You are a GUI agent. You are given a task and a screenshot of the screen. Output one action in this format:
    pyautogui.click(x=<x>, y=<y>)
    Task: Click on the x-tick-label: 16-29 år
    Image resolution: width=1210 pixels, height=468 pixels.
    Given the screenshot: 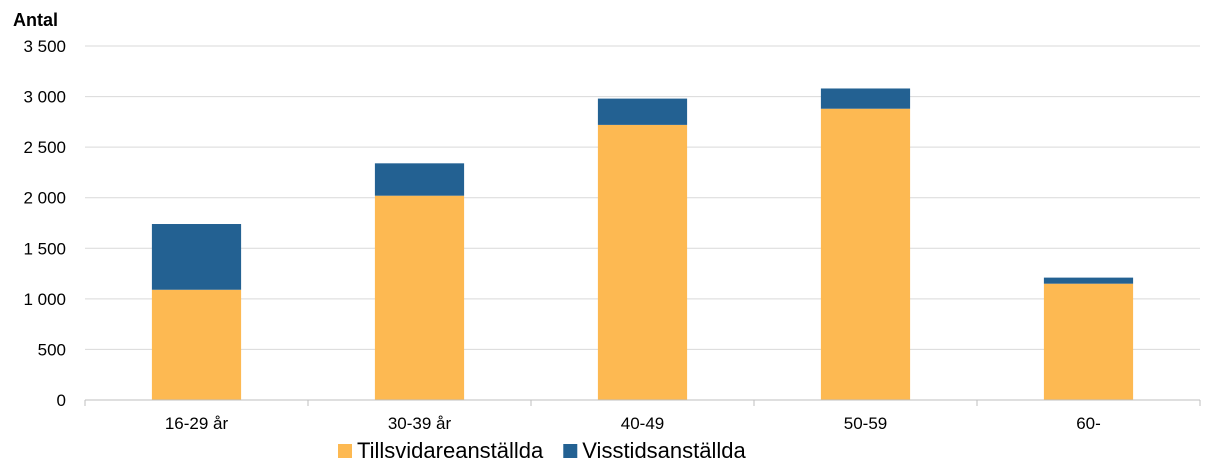 What is the action you would take?
    pyautogui.click(x=197, y=423)
    